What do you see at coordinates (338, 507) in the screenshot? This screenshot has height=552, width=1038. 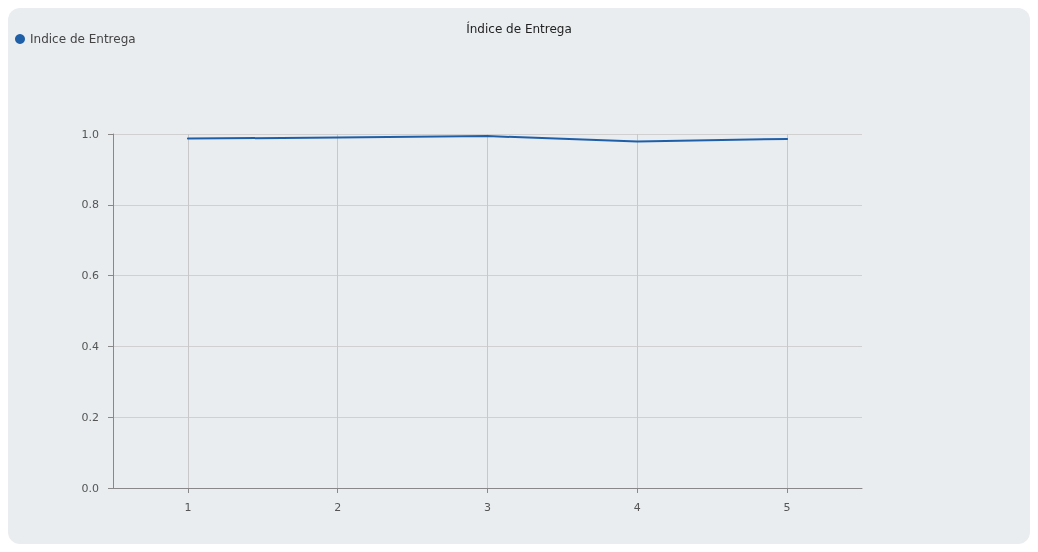 I see `x-tick-label: 2` at bounding box center [338, 507].